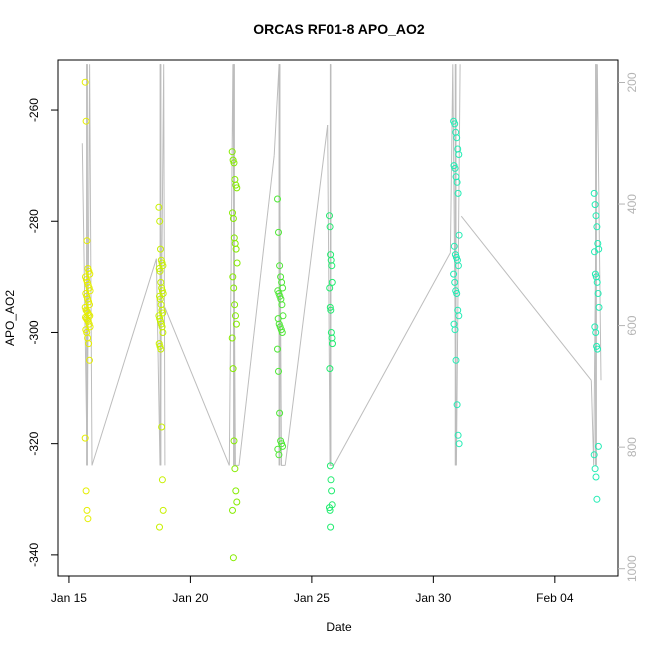 This screenshot has width=650, height=650. What do you see at coordinates (10, 318) in the screenshot?
I see `y-axis-label: APO_AO2` at bounding box center [10, 318].